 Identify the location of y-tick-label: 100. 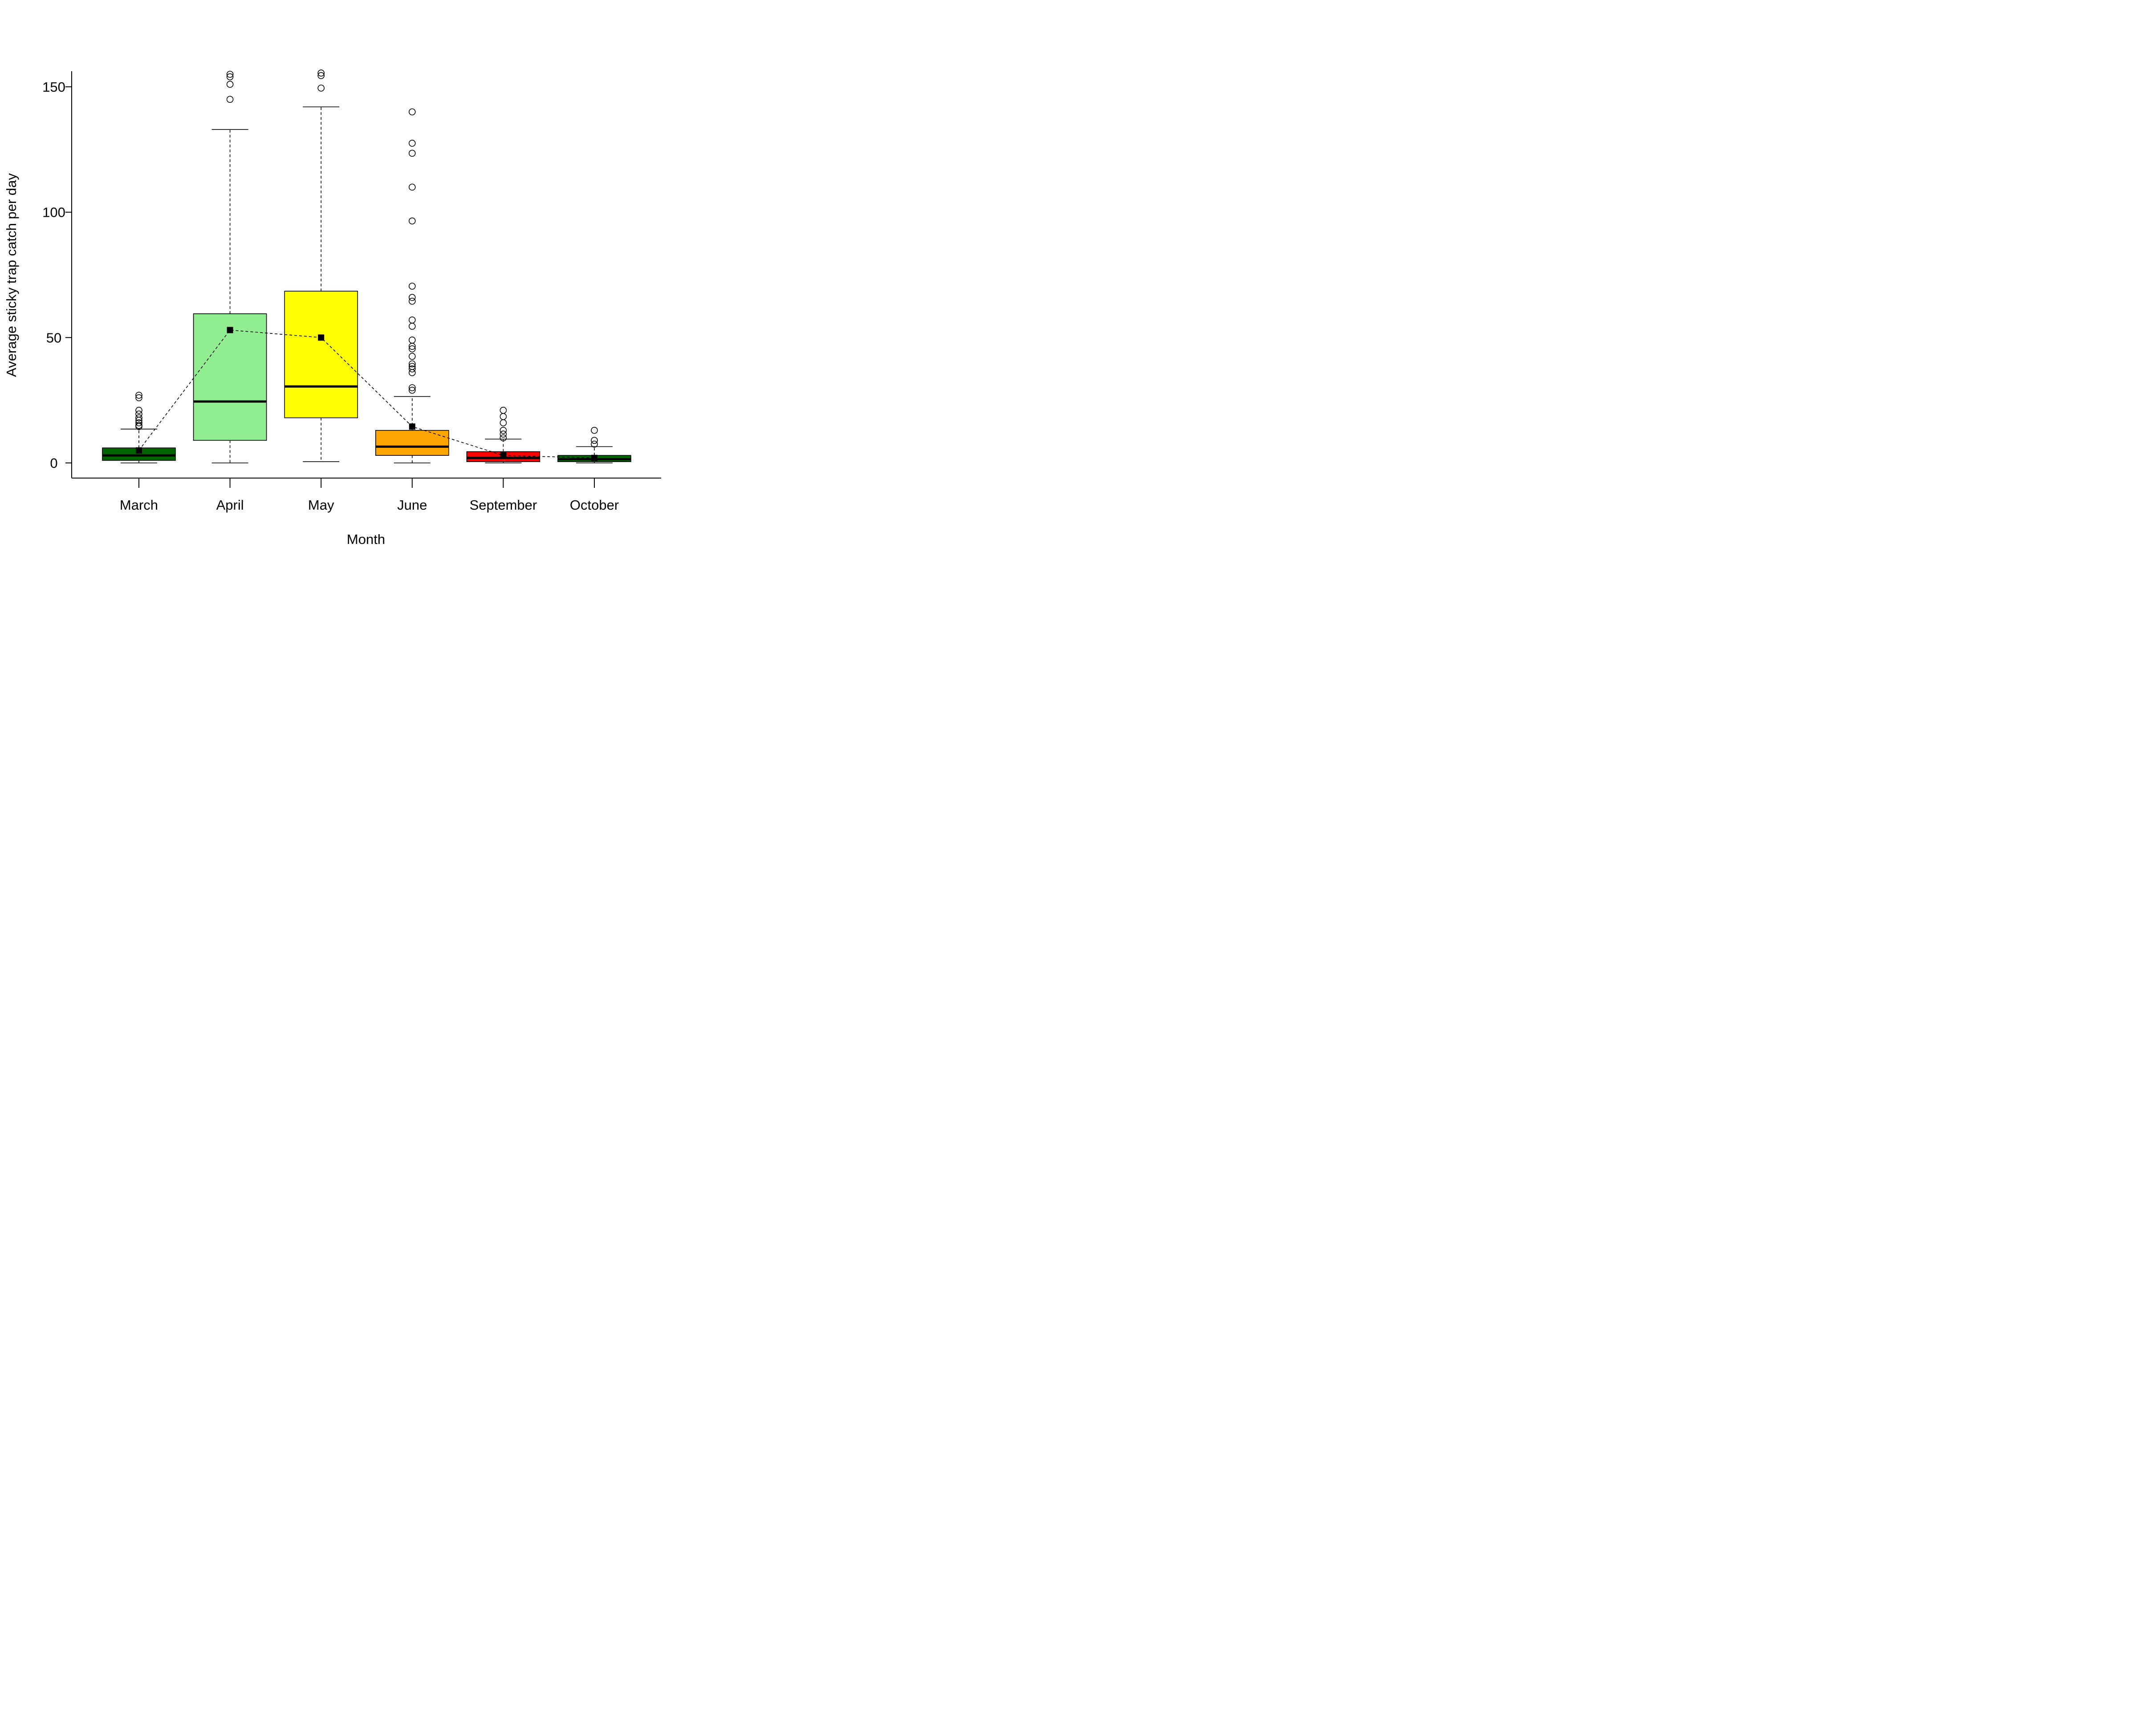
(53, 212).